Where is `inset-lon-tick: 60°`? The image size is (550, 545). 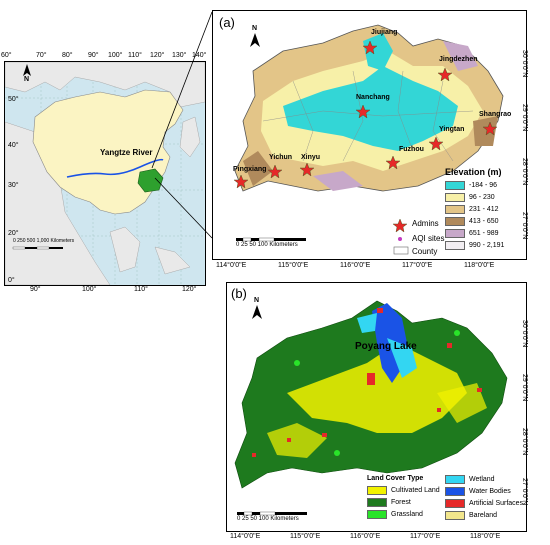
inset-lon-tick: 60° is located at coordinates (6, 55).